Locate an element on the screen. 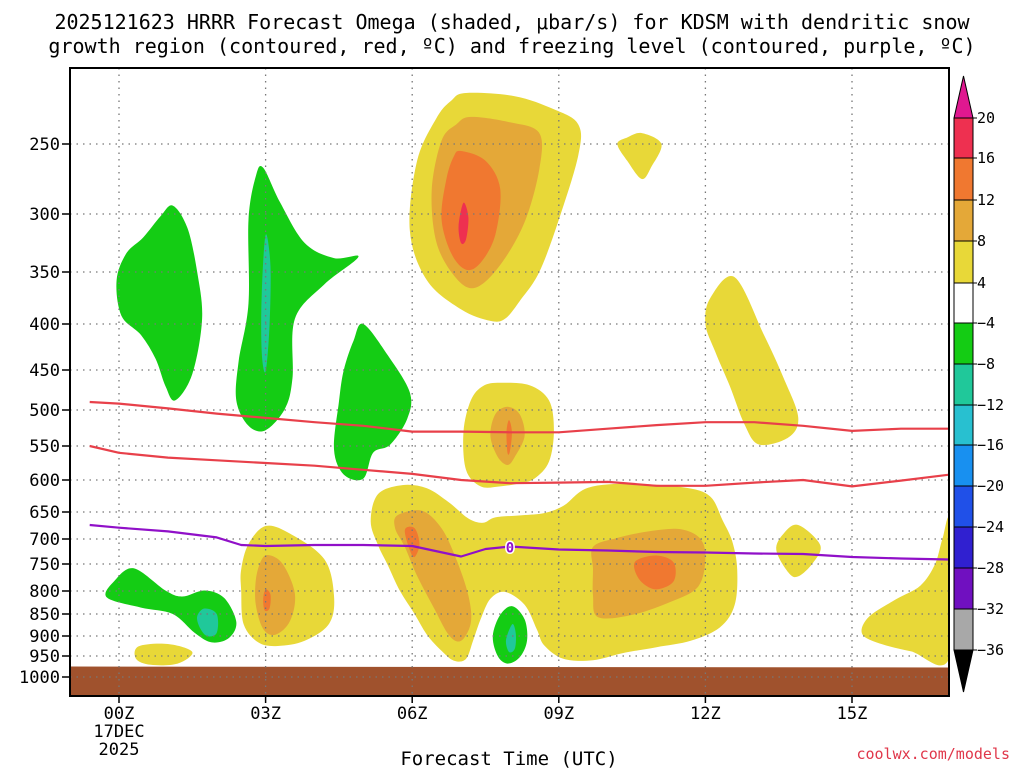  y-tick-label-1000: 1000 is located at coordinates (39, 678).